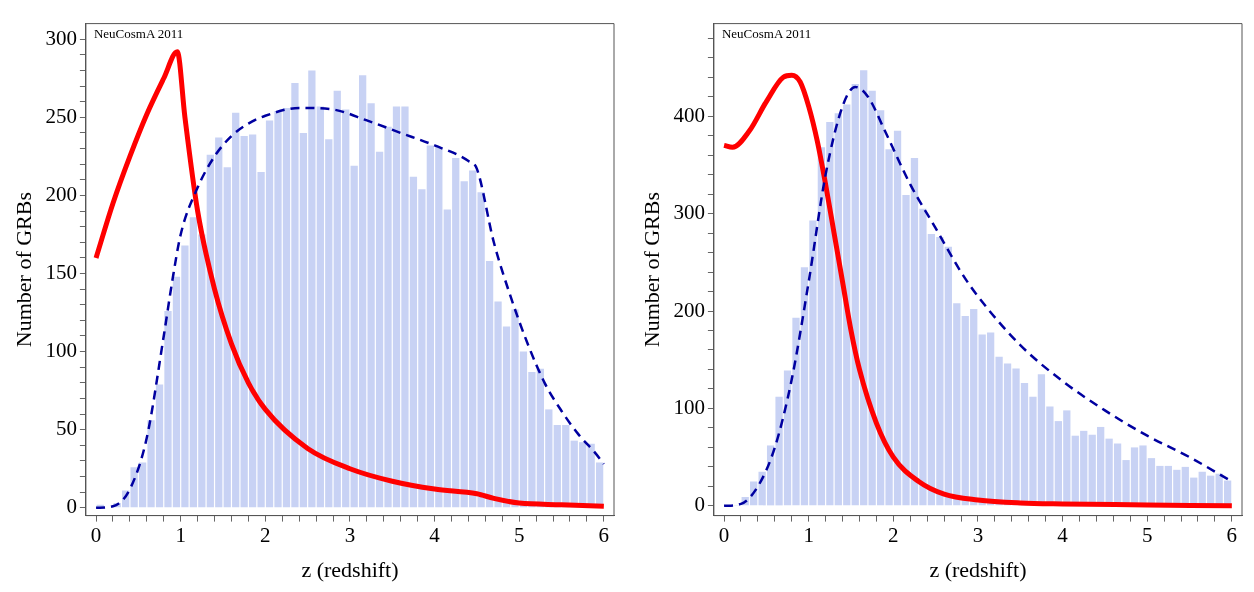 This screenshot has width=1254, height=592. What do you see at coordinates (61, 115) in the screenshot?
I see `y-tick-label: 250` at bounding box center [61, 115].